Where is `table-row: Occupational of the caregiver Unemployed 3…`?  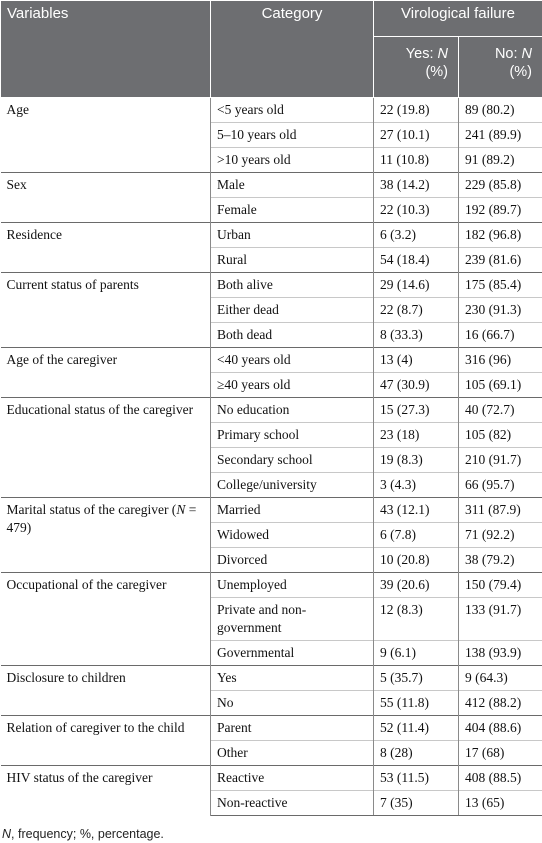
table-row: Occupational of the caregiver Unemployed 3… is located at coordinates (271, 619).